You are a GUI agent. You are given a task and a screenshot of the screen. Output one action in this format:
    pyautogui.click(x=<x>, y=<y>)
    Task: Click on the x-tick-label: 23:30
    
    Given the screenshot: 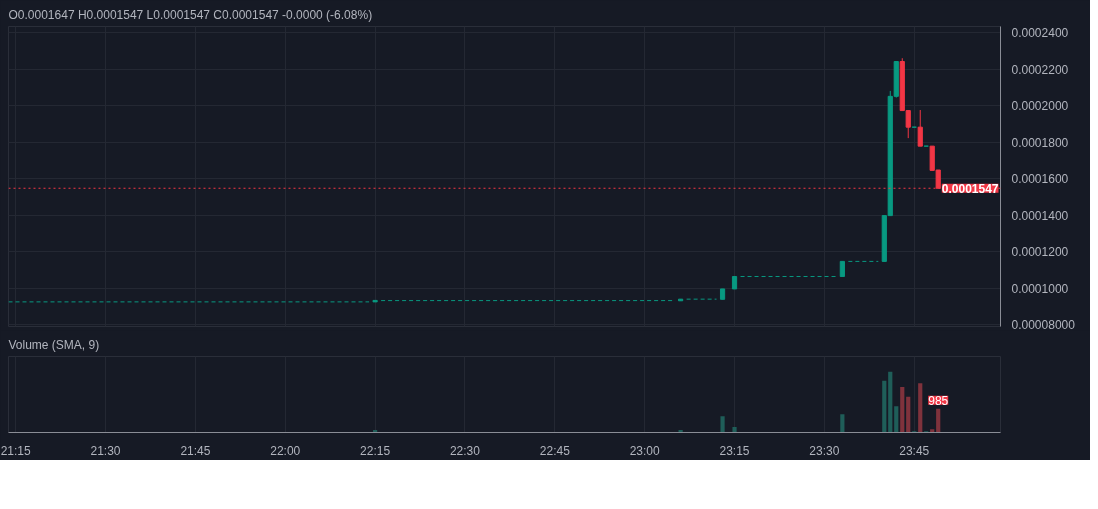 What is the action you would take?
    pyautogui.click(x=824, y=450)
    